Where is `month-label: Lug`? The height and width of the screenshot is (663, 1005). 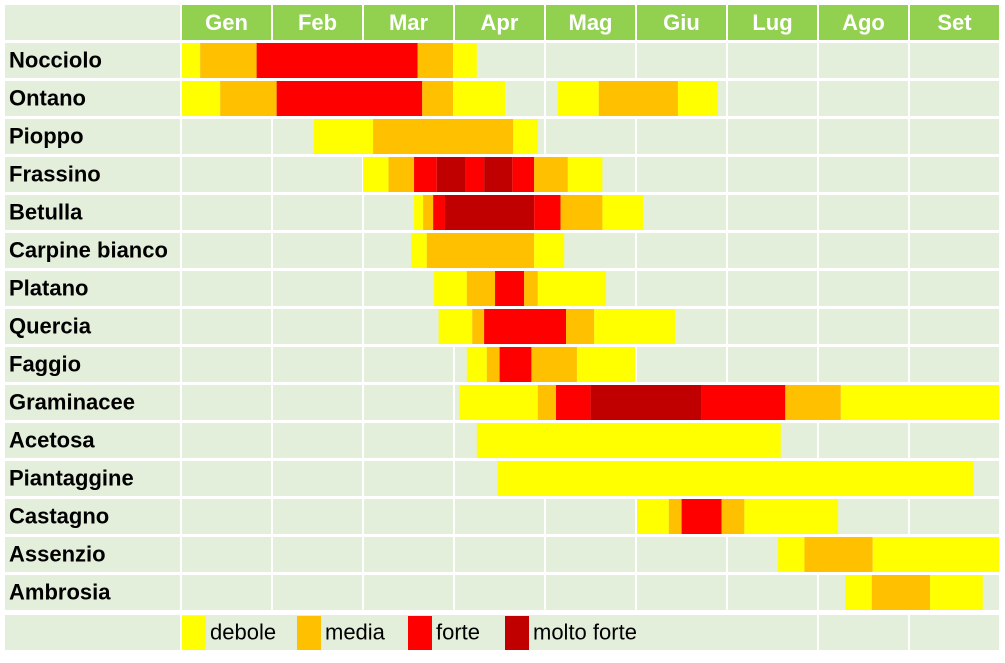
month-label: Lug is located at coordinates (772, 22).